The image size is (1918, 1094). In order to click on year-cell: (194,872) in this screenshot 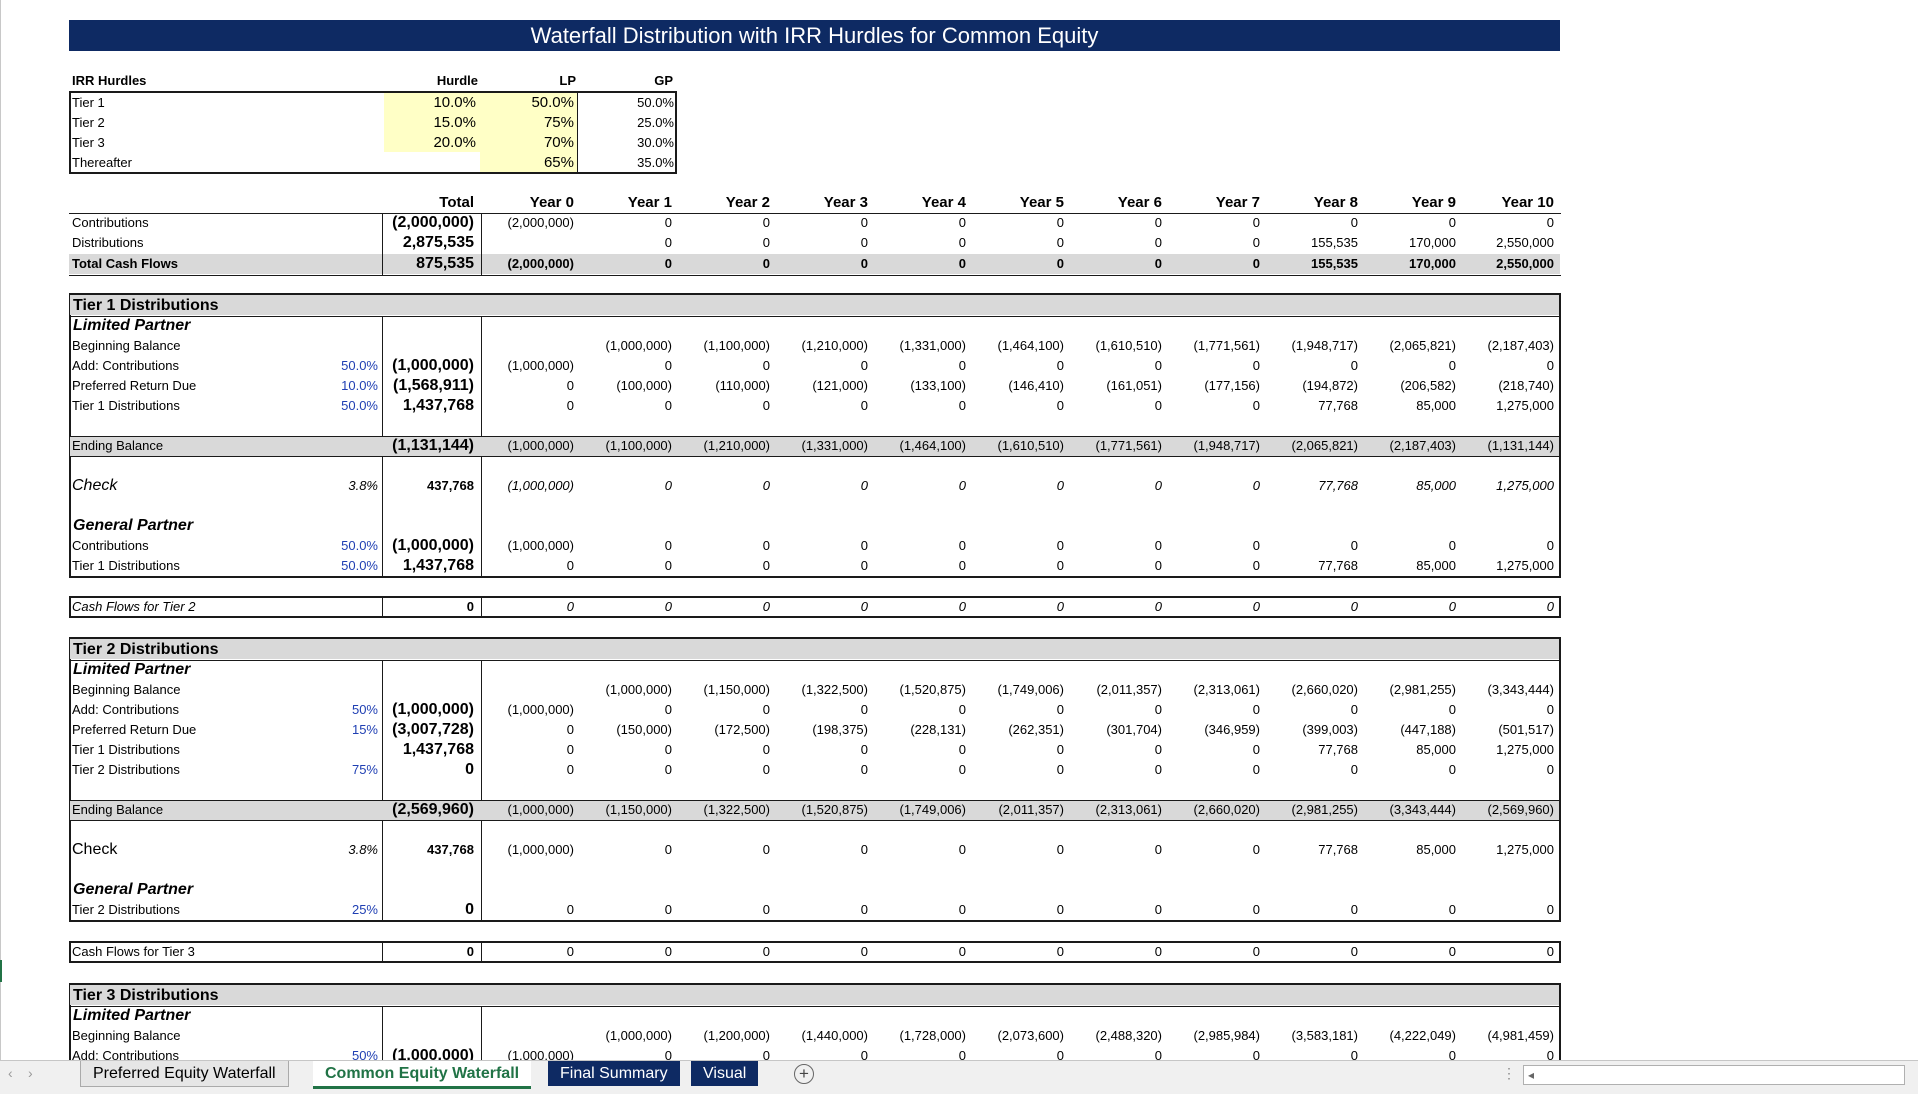, I will do `click(1330, 385)`.